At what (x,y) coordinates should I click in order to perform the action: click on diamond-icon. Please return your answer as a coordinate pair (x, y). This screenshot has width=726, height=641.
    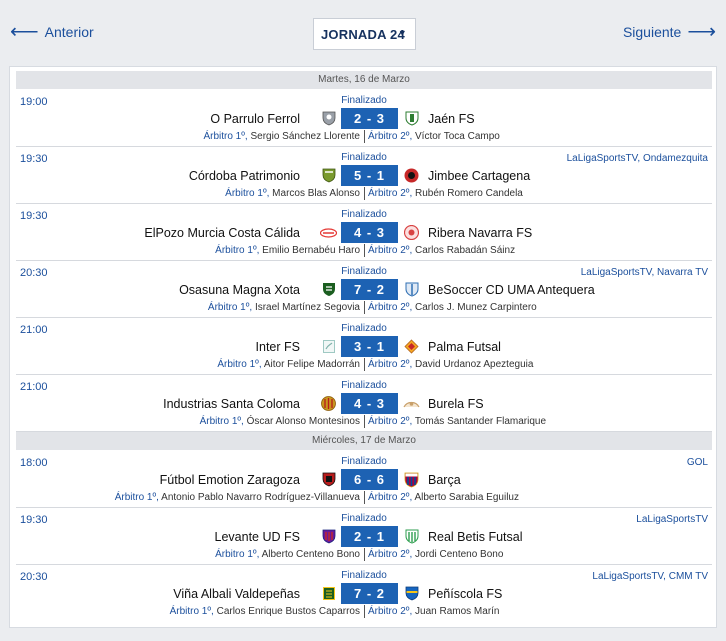
    Looking at the image, I should click on (411, 346).